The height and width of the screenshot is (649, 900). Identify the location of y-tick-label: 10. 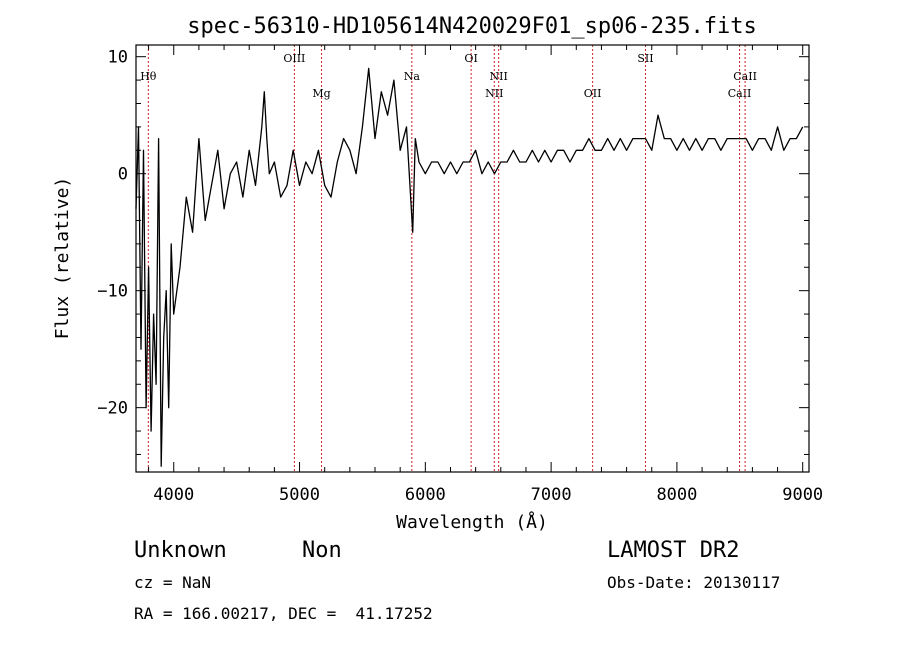
(118, 58).